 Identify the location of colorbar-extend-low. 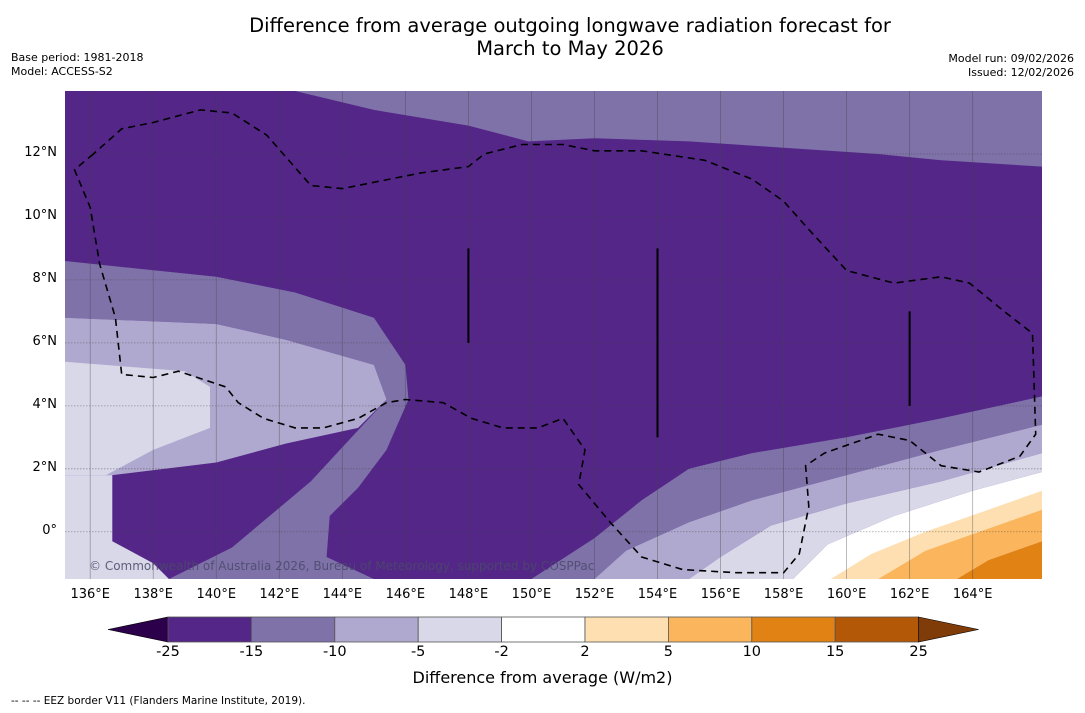
(138, 629).